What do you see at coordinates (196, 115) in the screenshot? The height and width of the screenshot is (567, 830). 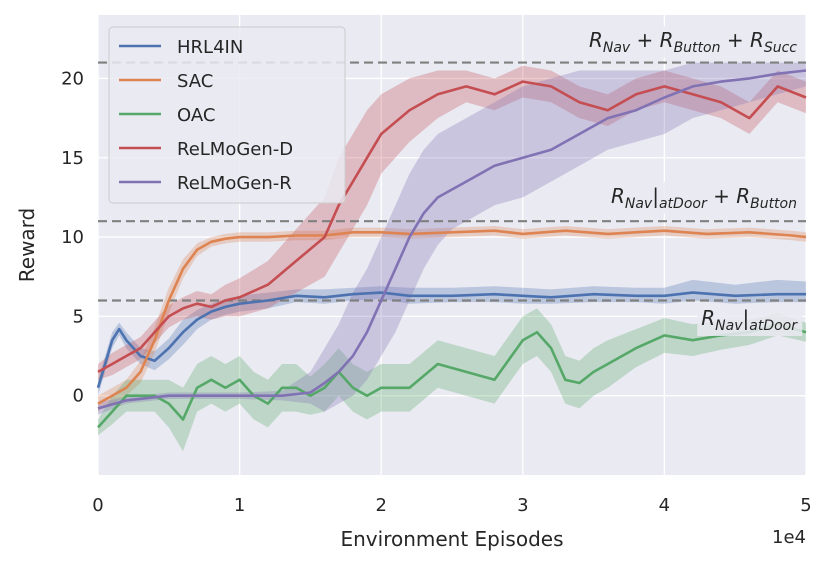 I see `legend-label: OAC` at bounding box center [196, 115].